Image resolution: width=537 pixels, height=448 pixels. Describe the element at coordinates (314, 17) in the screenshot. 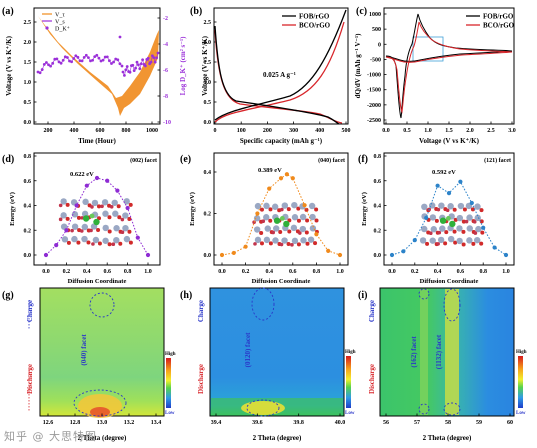

I see `legend-fob-b: FOB/rGO` at that location.